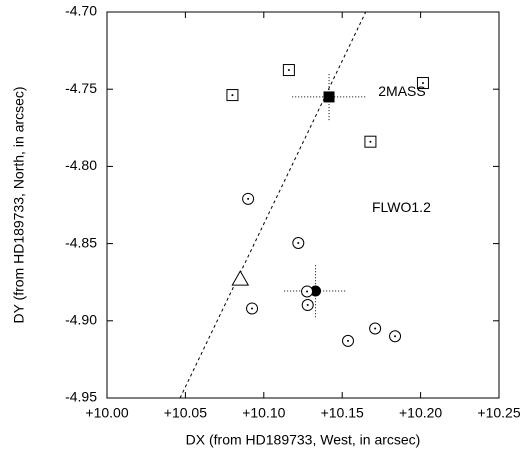  I want to click on y-tick-label: -4.95, so click(81, 397).